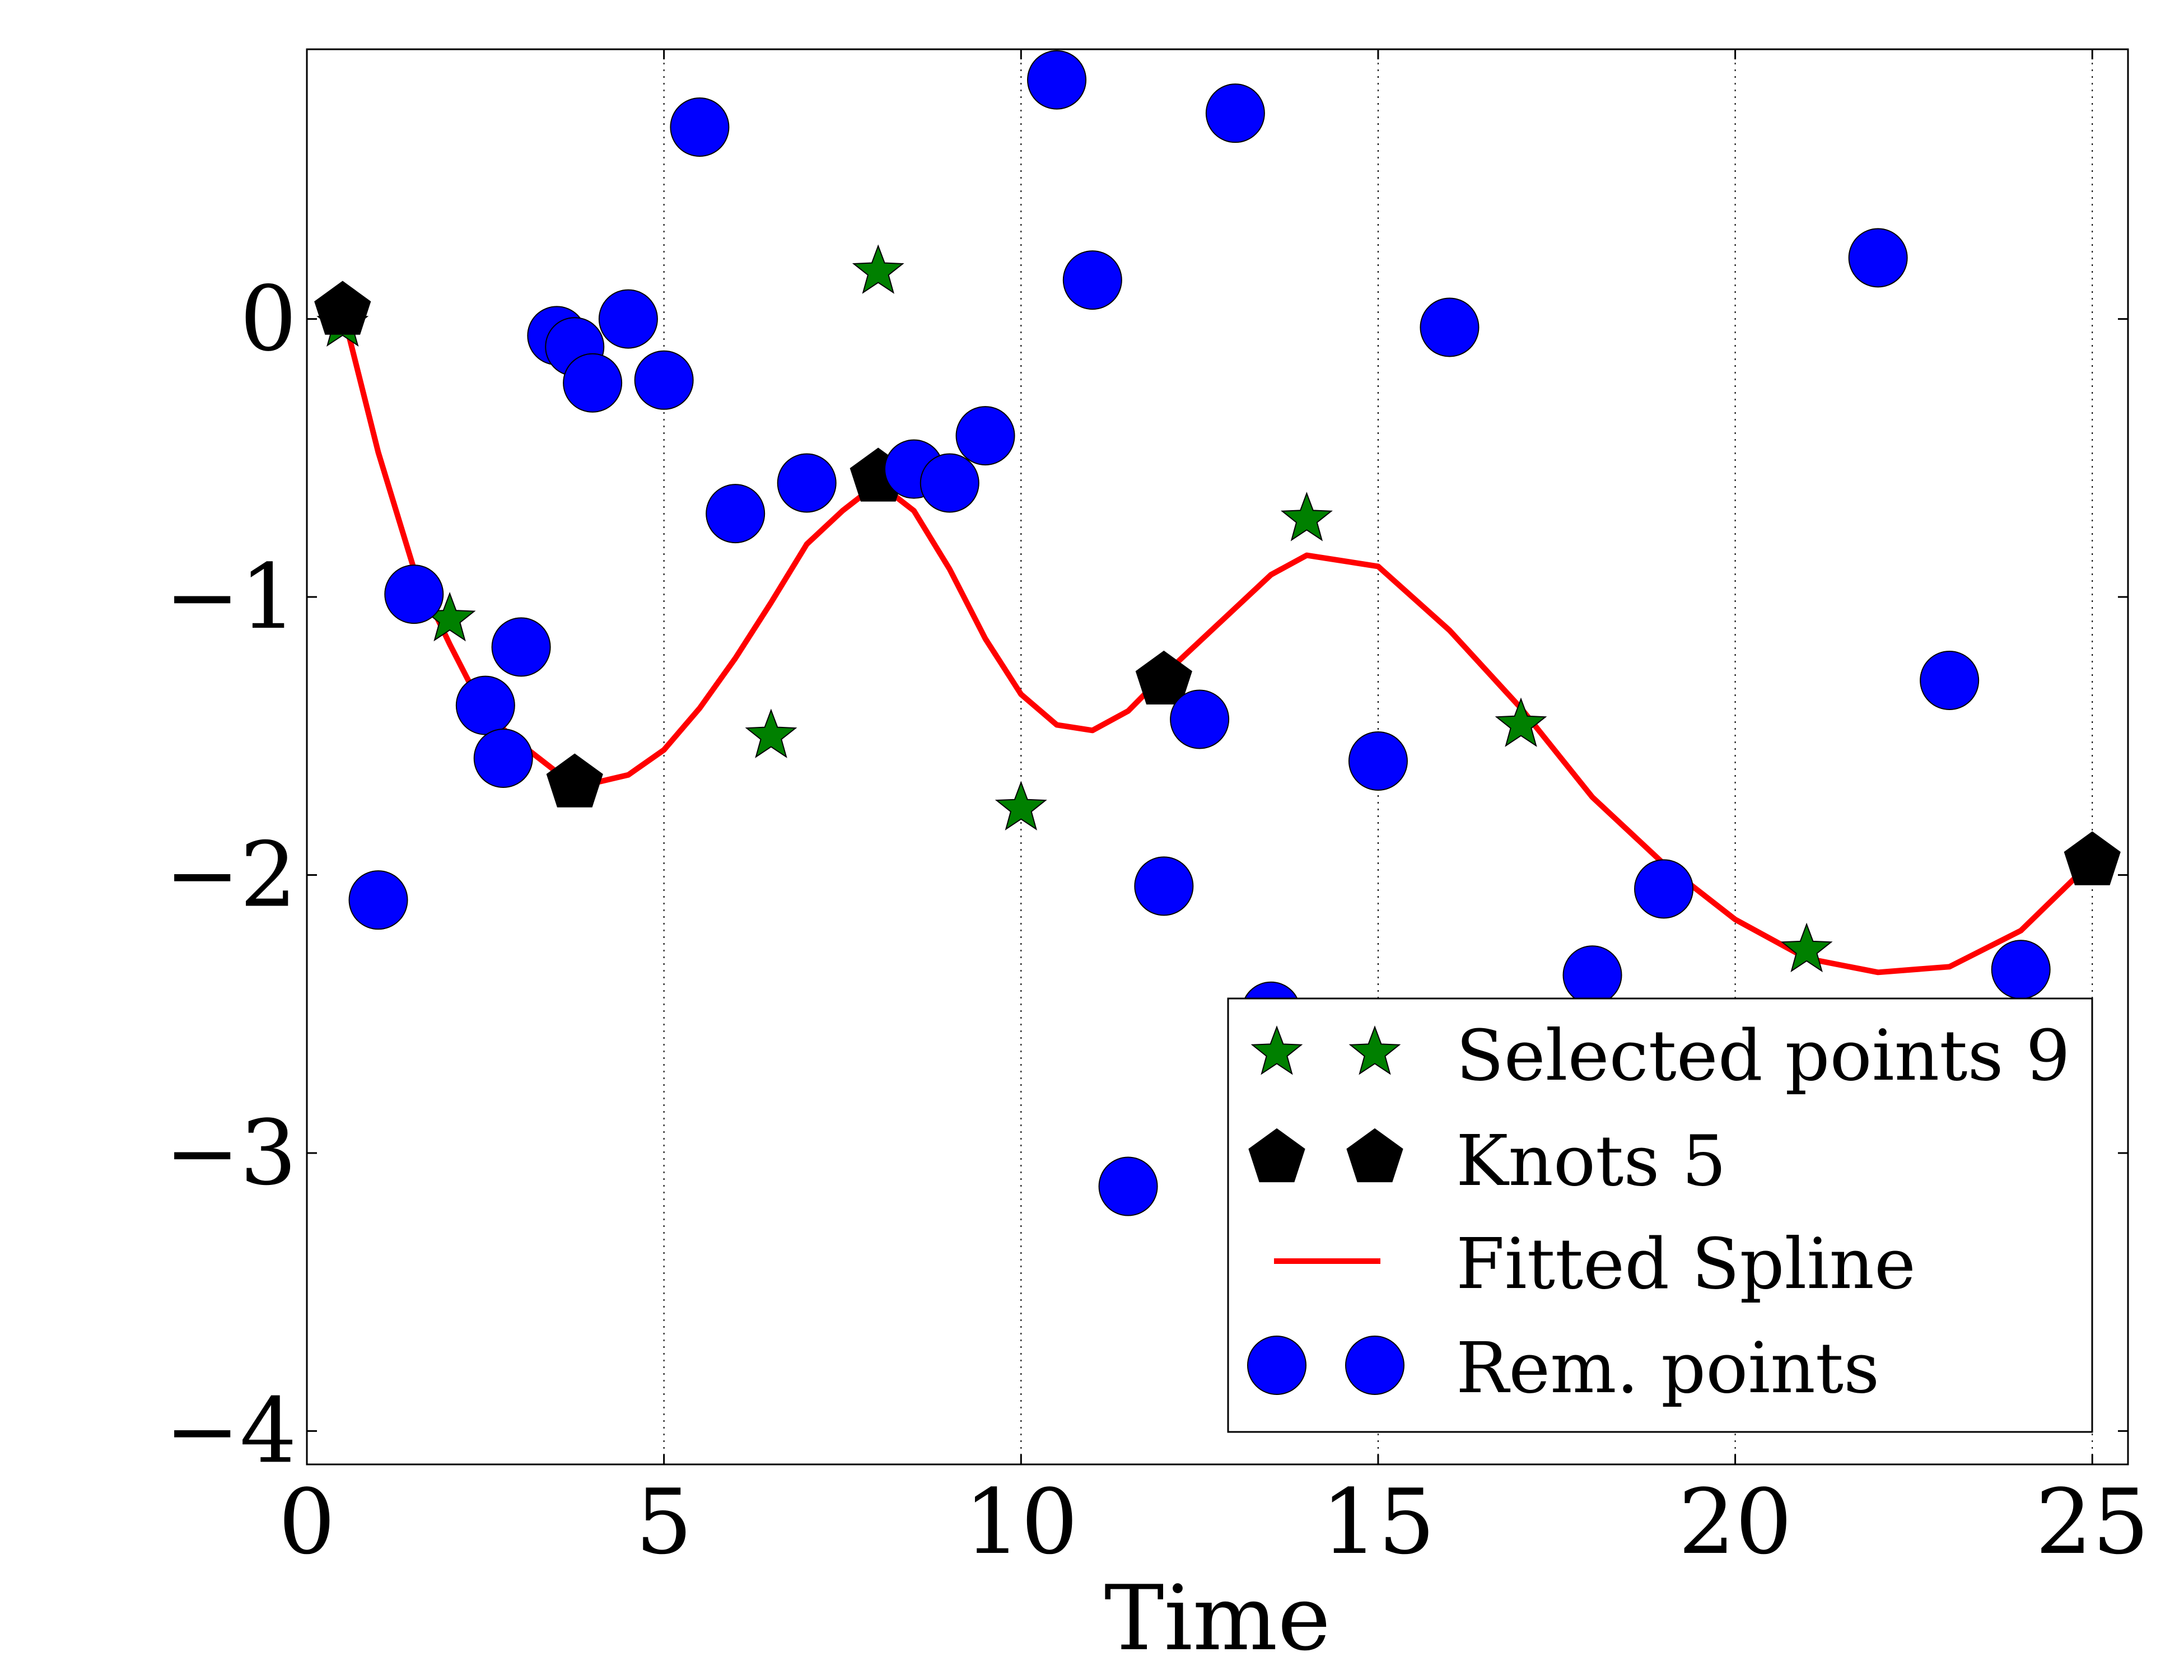 The height and width of the screenshot is (1680, 2184). I want to click on x-tick-label: 20, so click(1736, 1522).